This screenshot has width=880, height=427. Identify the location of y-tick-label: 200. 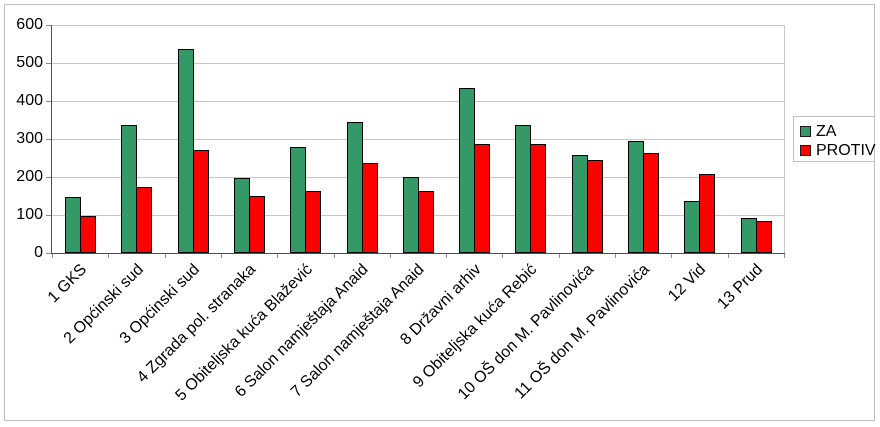
(29, 176).